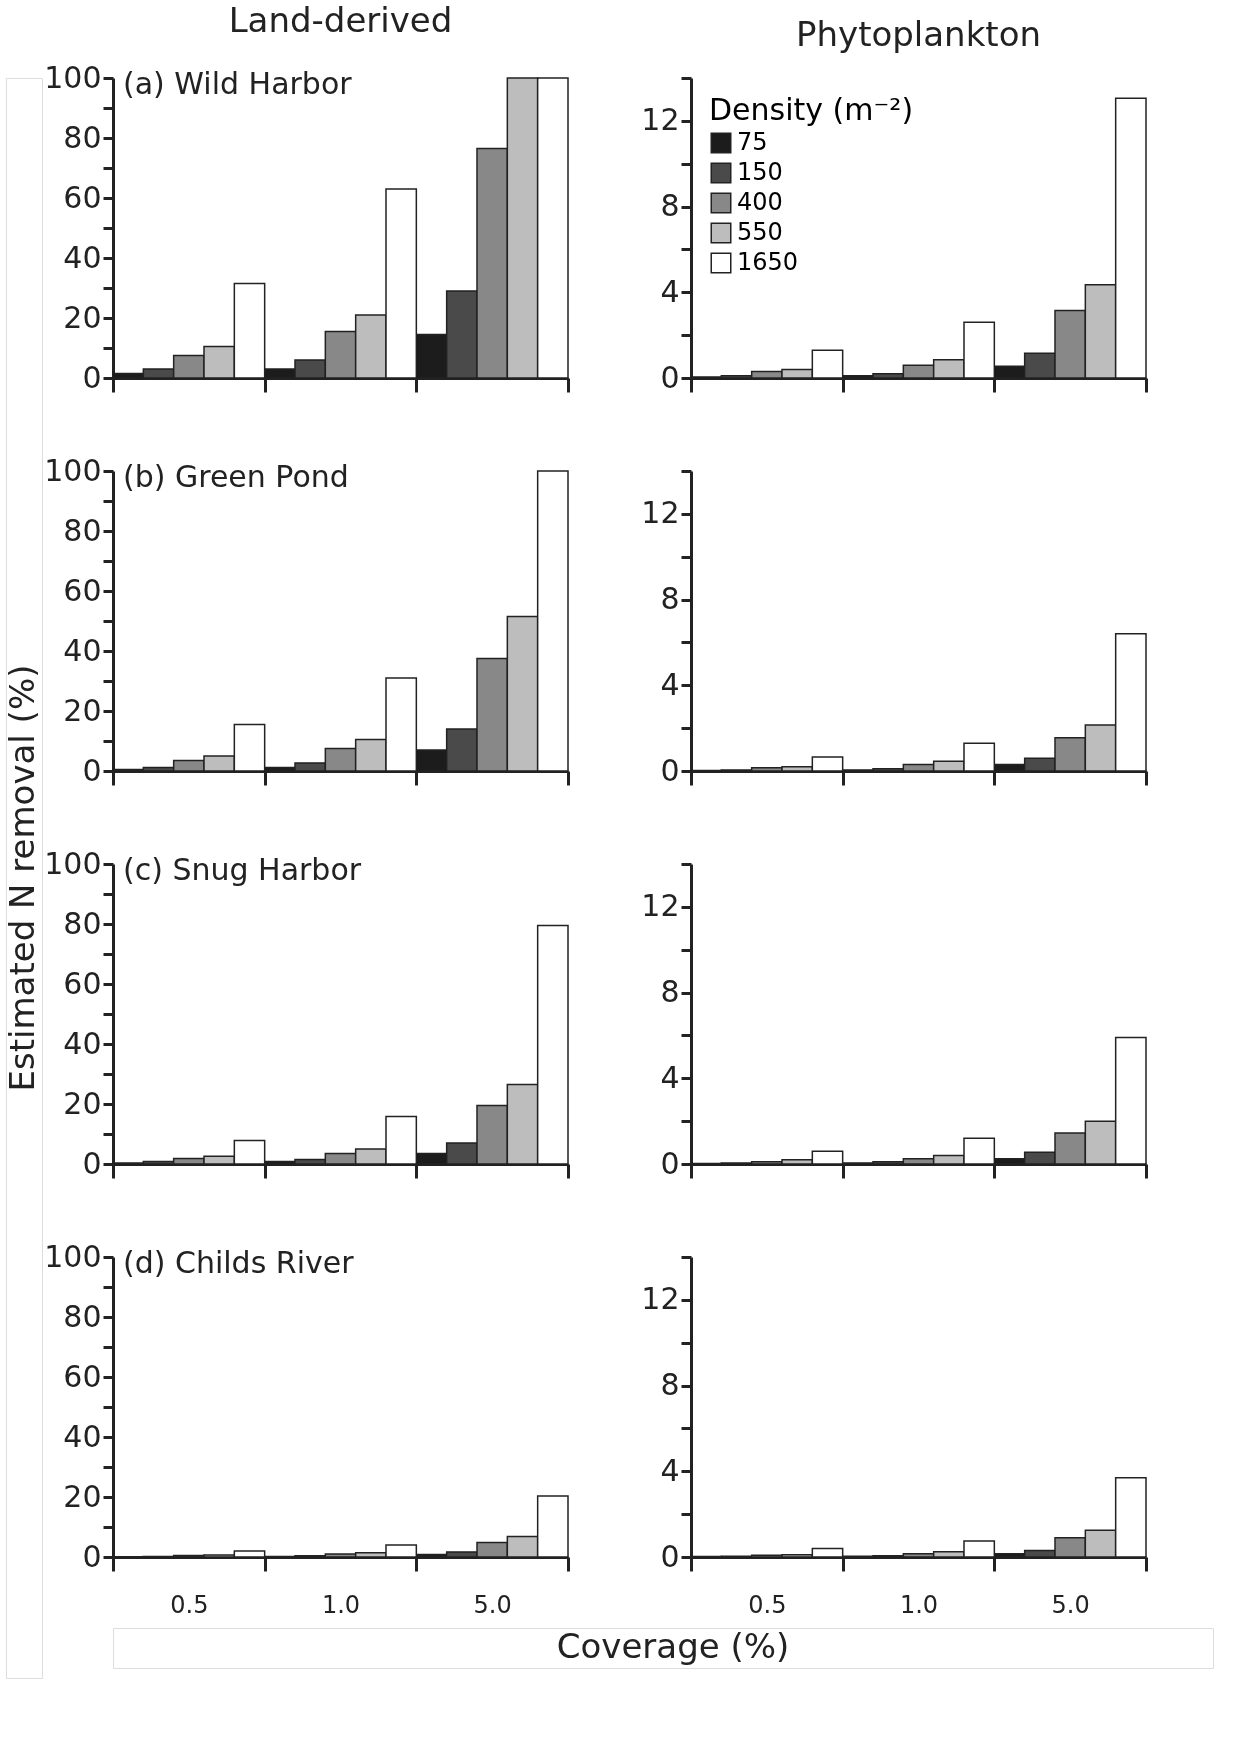 The width and height of the screenshot is (1251, 1739). Describe the element at coordinates (238, 83) in the screenshot. I see `annotation: (a) Wild Harbor` at that location.